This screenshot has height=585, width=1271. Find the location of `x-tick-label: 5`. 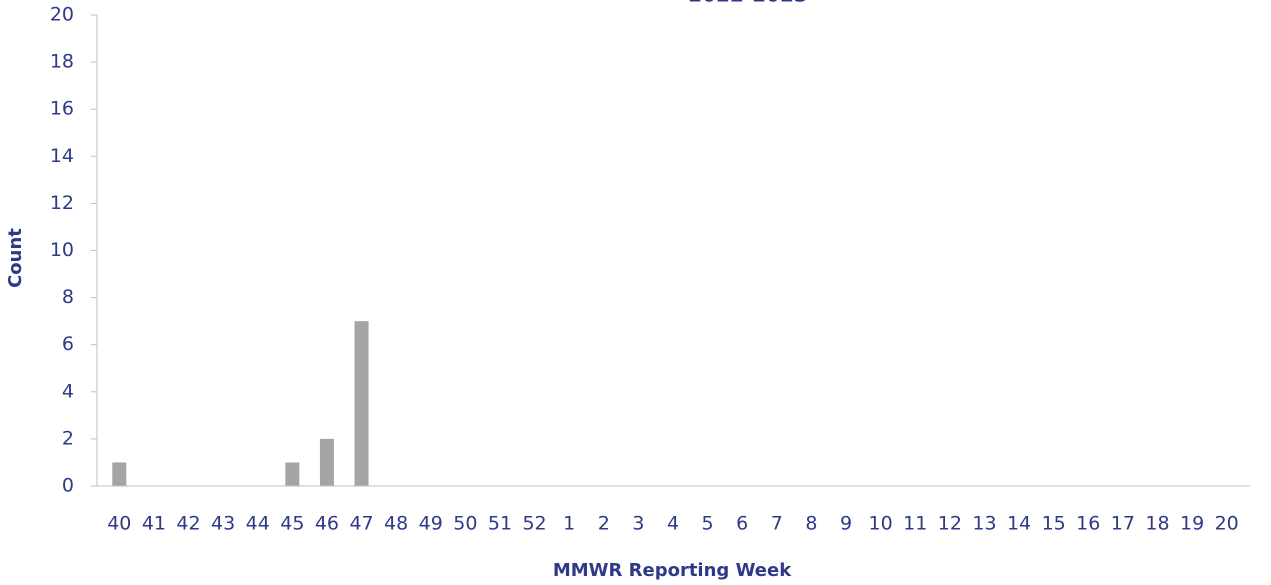

x-tick-label: 5 is located at coordinates (708, 524).